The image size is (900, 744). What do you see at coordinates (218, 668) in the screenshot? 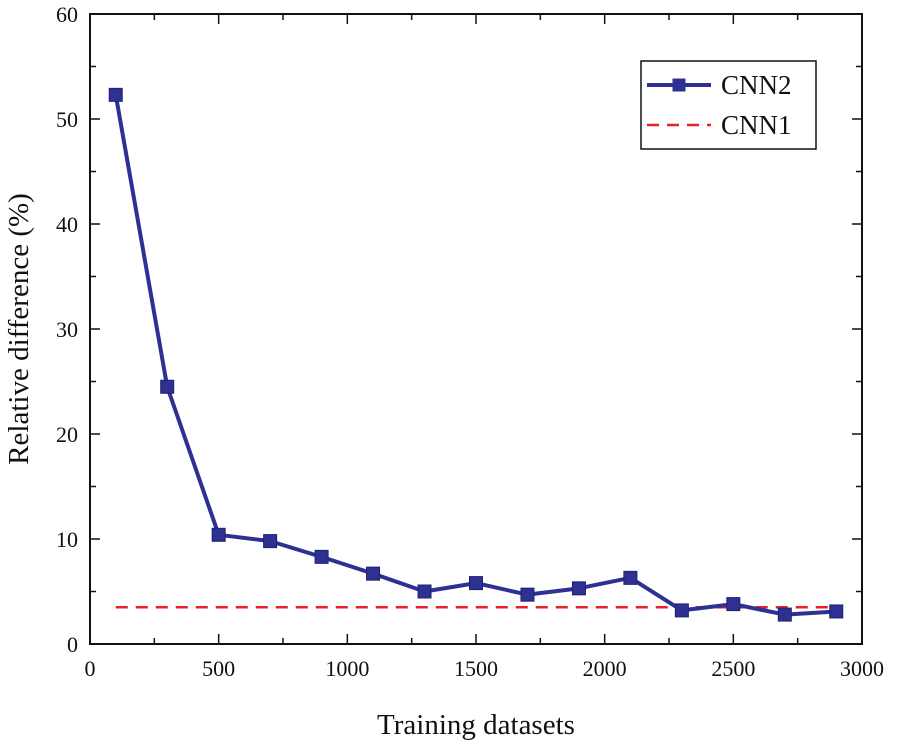
I see `x-tick-label: 500` at bounding box center [218, 668].